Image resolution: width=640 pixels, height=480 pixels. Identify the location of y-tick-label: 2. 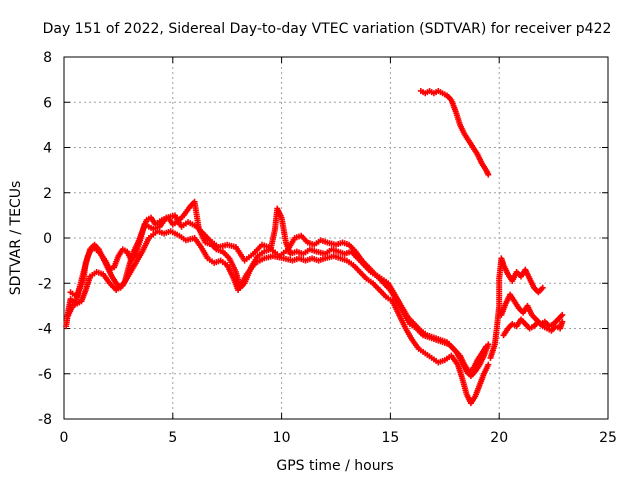
(47, 194).